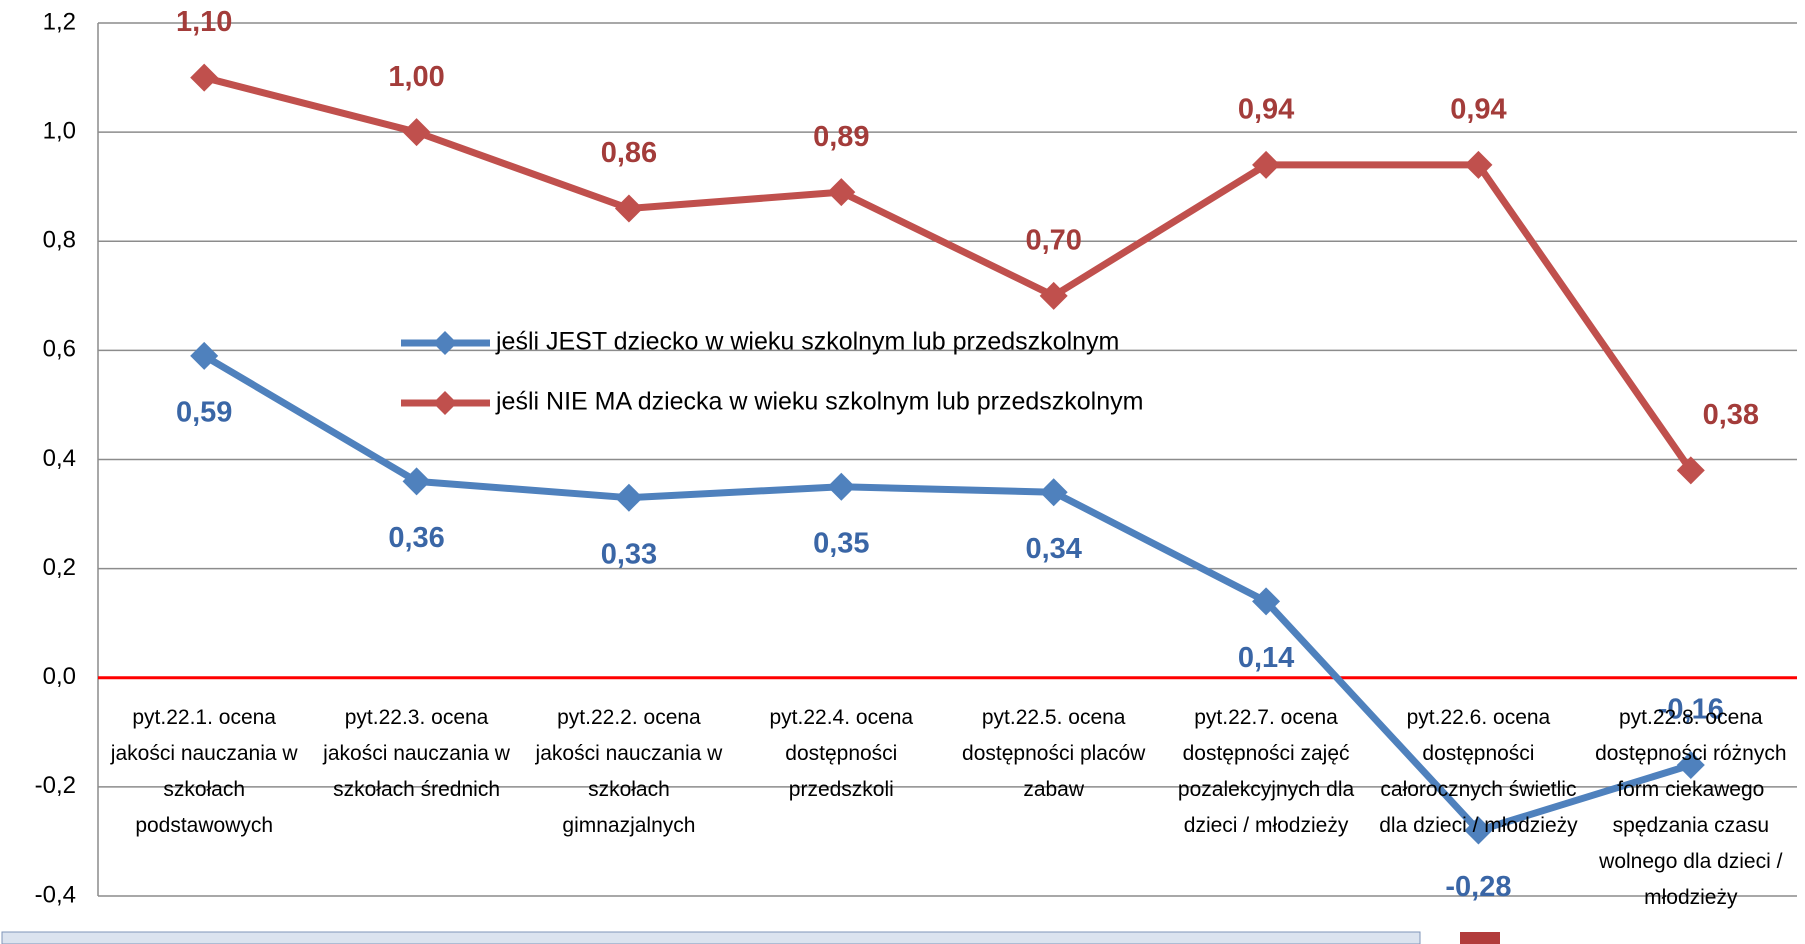  I want to click on y-tick-label: -0,4, so click(55, 894).